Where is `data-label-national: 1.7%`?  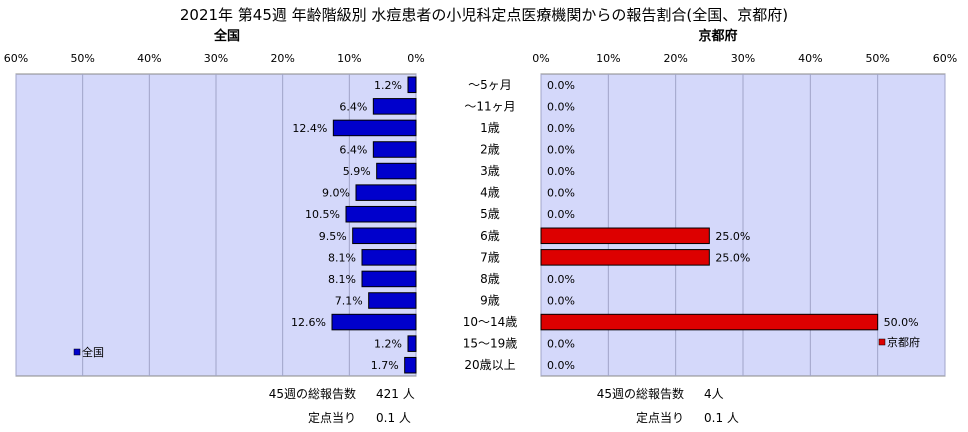
data-label-national: 1.7% is located at coordinates (385, 365).